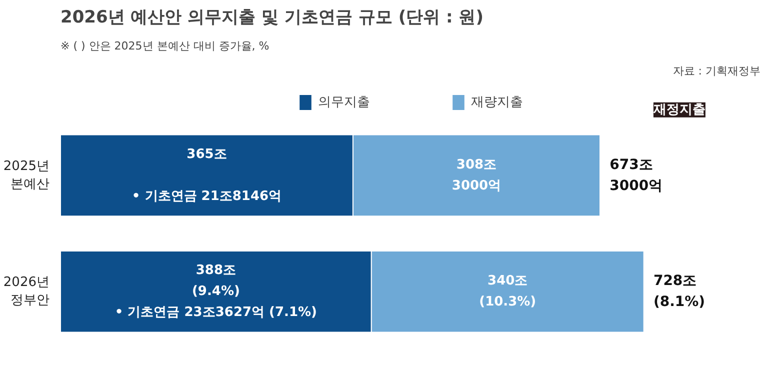  I want to click on data-label: 388조 (9.4%) • 기초연금 23조3627억 (7.1%), so click(216, 291).